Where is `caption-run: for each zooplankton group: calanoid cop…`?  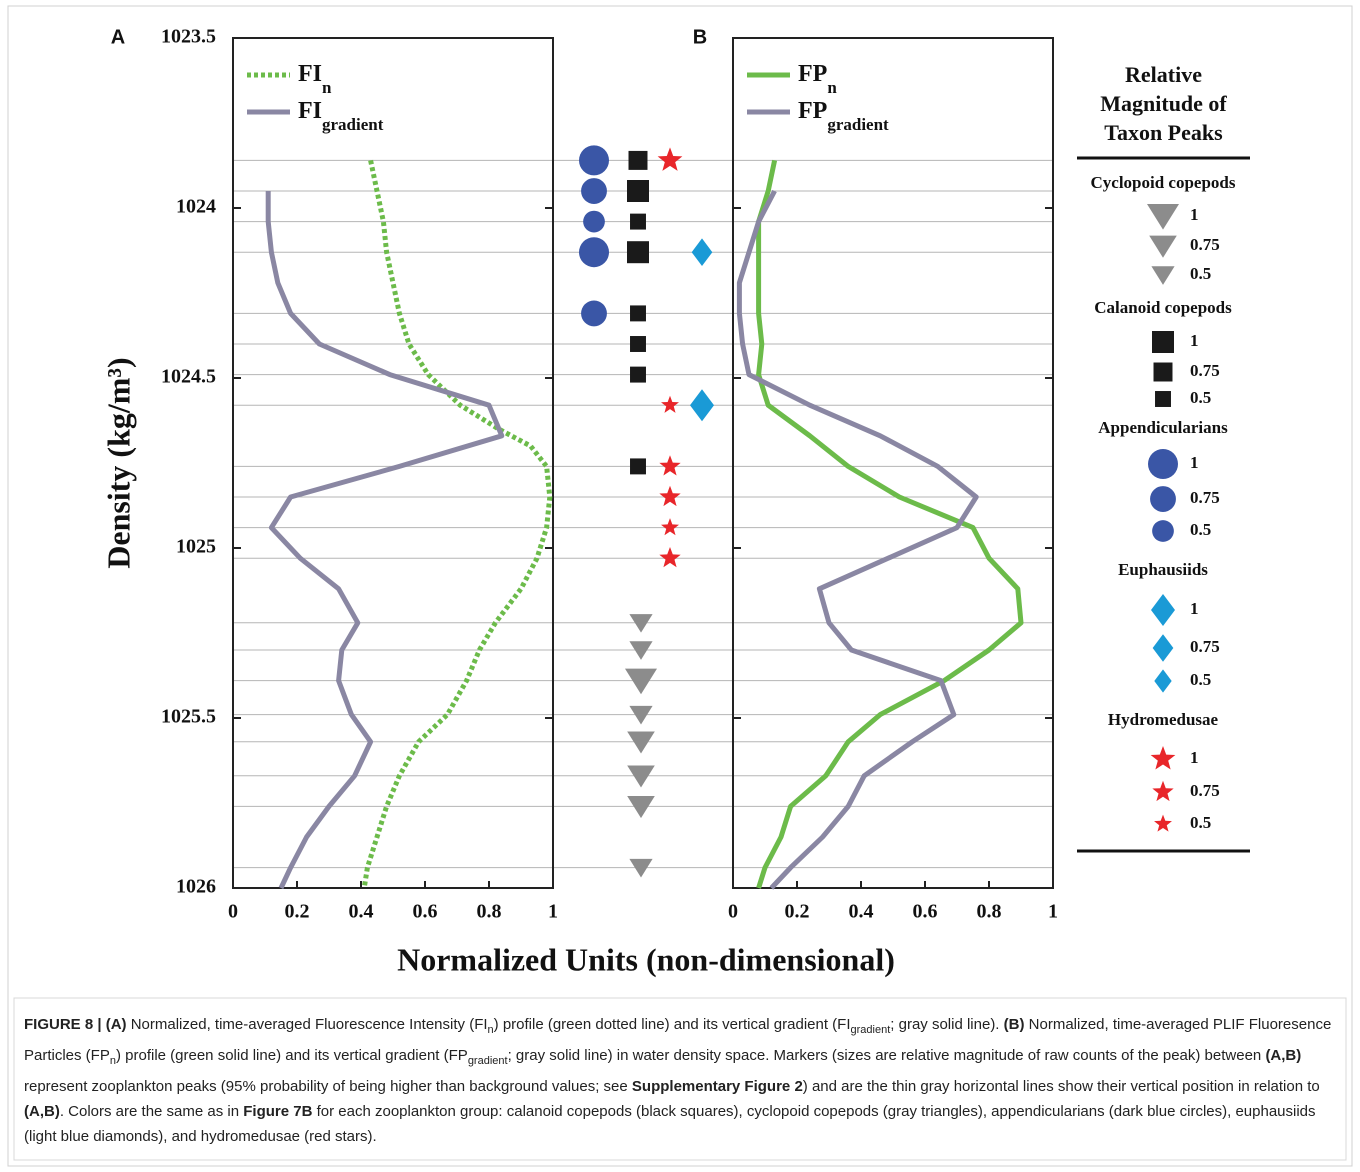 caption-run: for each zooplankton group: calanoid cop… is located at coordinates (670, 1124).